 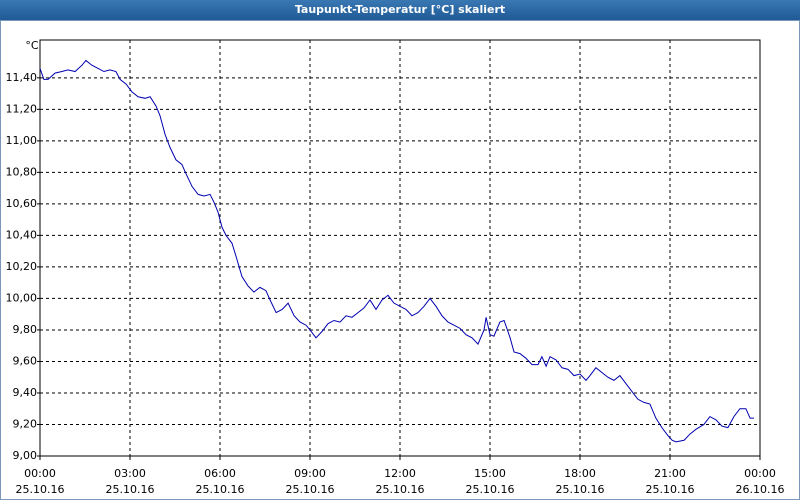 What do you see at coordinates (25, 423) in the screenshot?
I see `y-tick-label: 9,20` at bounding box center [25, 423].